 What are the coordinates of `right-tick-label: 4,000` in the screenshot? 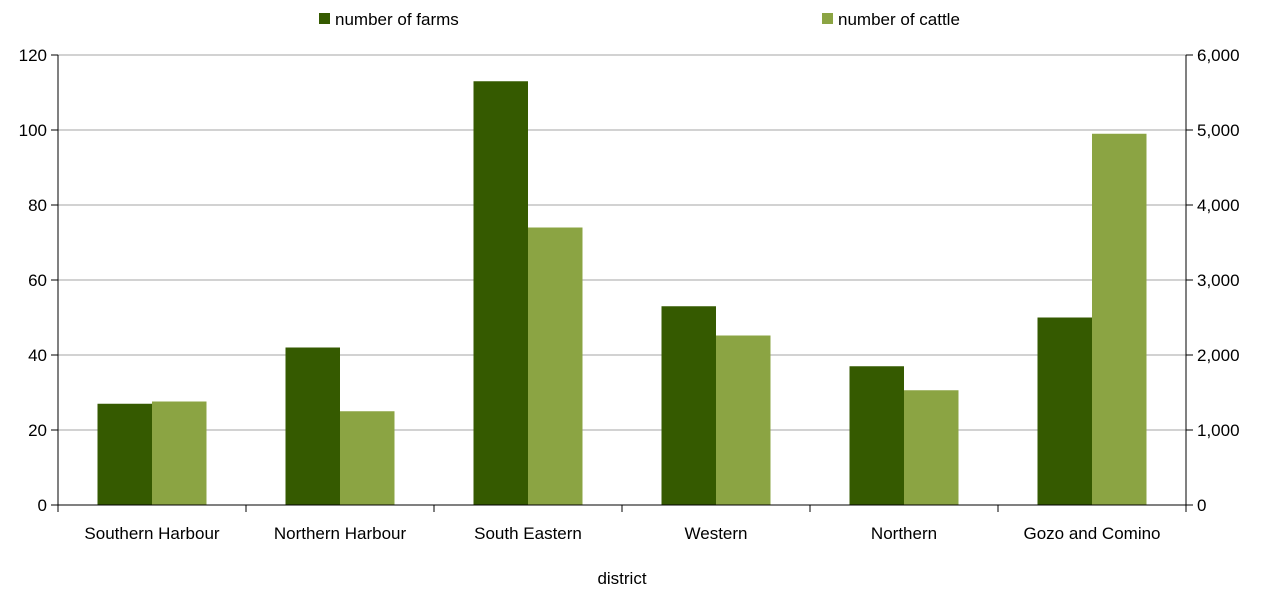 It's located at (1218, 205).